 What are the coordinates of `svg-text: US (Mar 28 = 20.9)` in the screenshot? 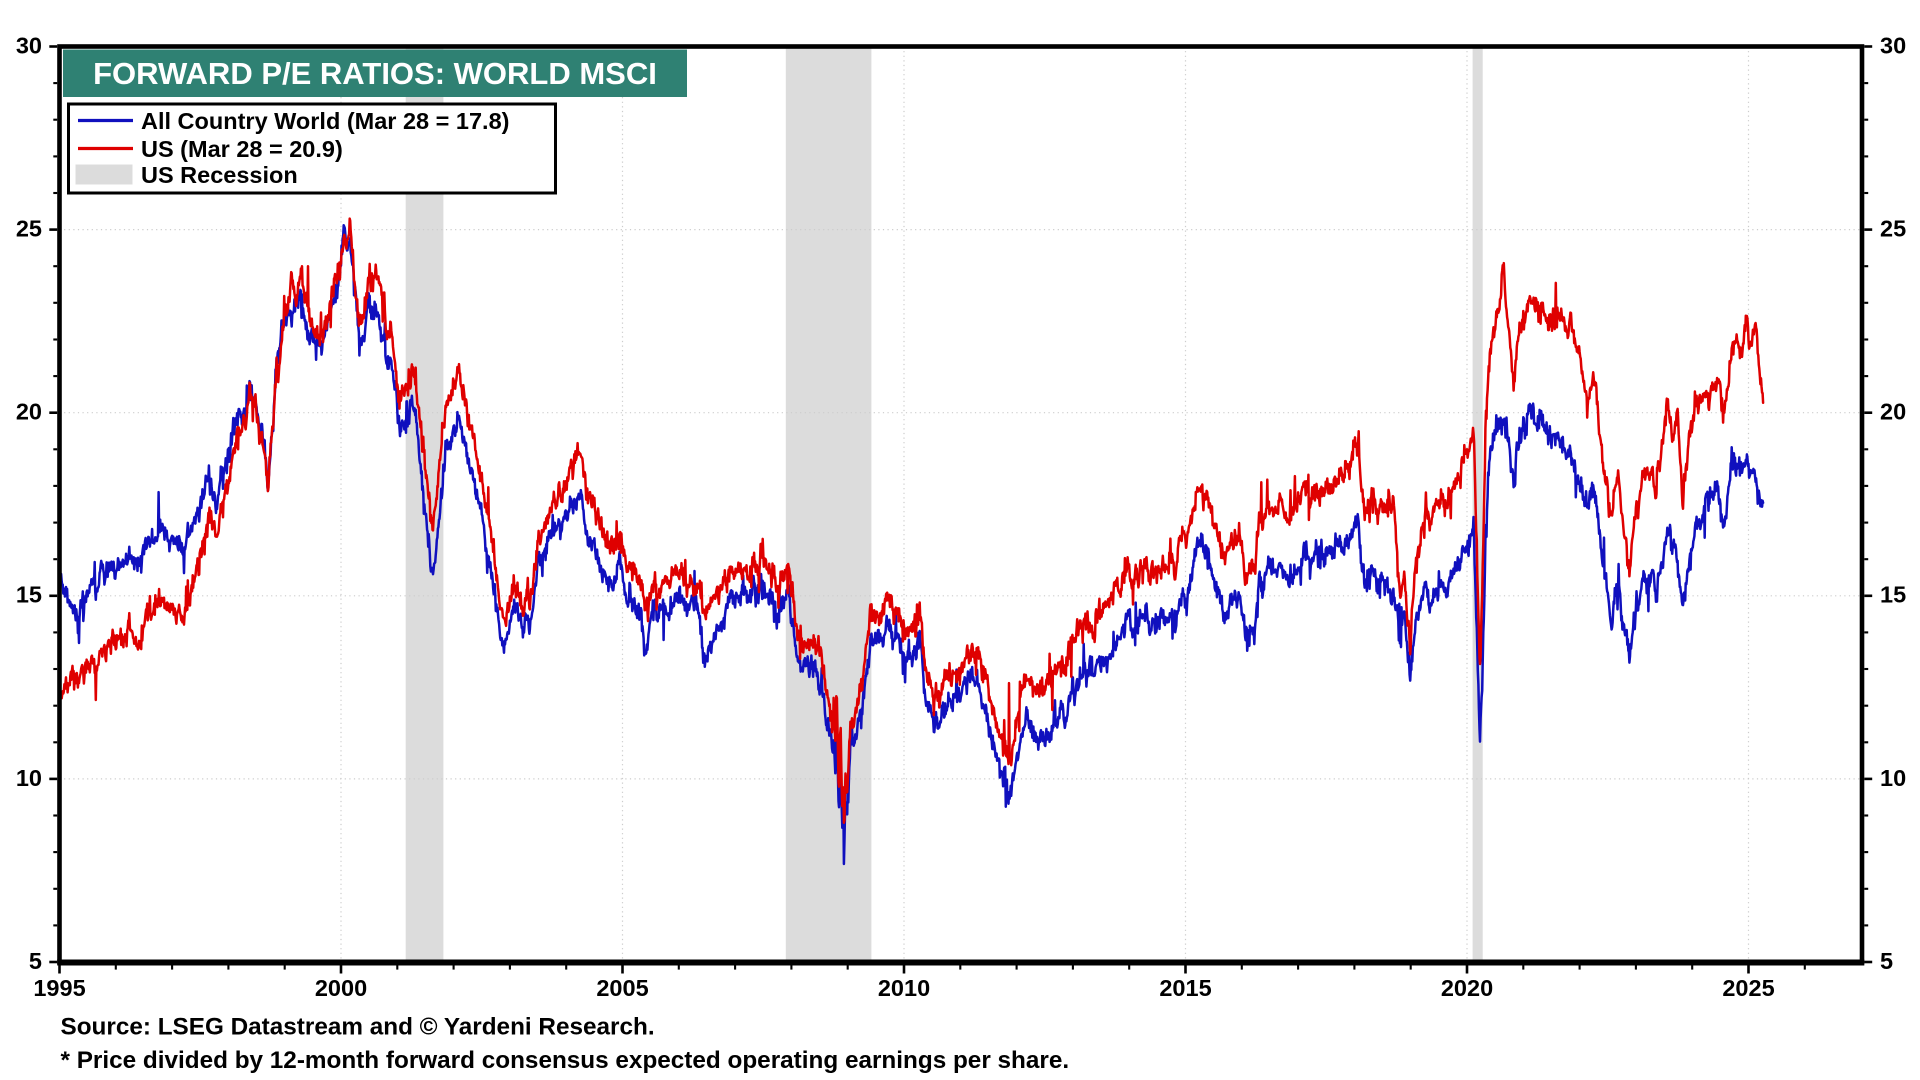 It's located at (242, 149).